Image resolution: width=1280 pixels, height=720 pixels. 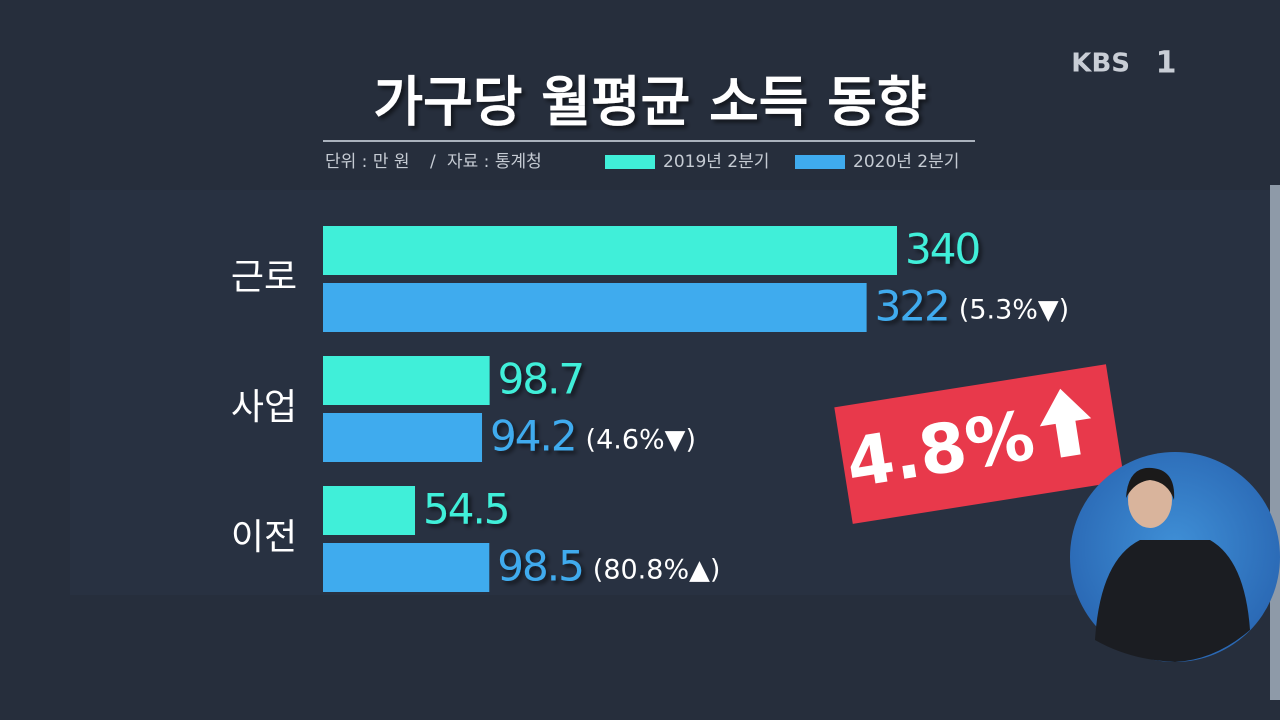 What do you see at coordinates (1065, 423) in the screenshot?
I see `up-arrow` at bounding box center [1065, 423].